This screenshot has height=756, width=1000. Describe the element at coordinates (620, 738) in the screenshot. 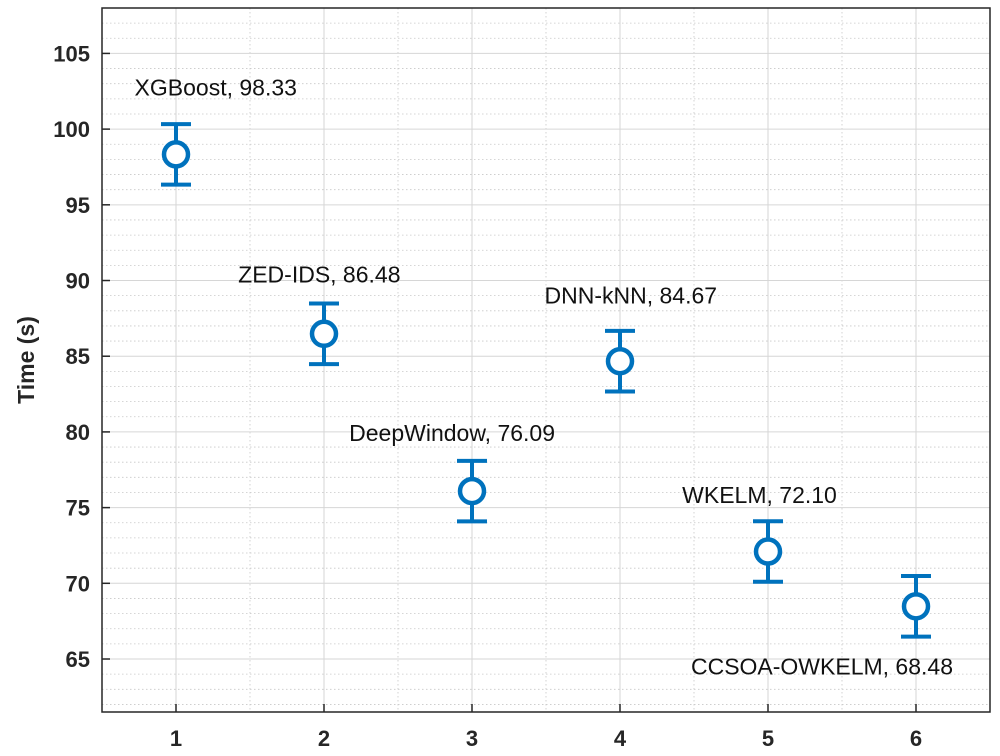

I see `x-tick-label: 4` at that location.